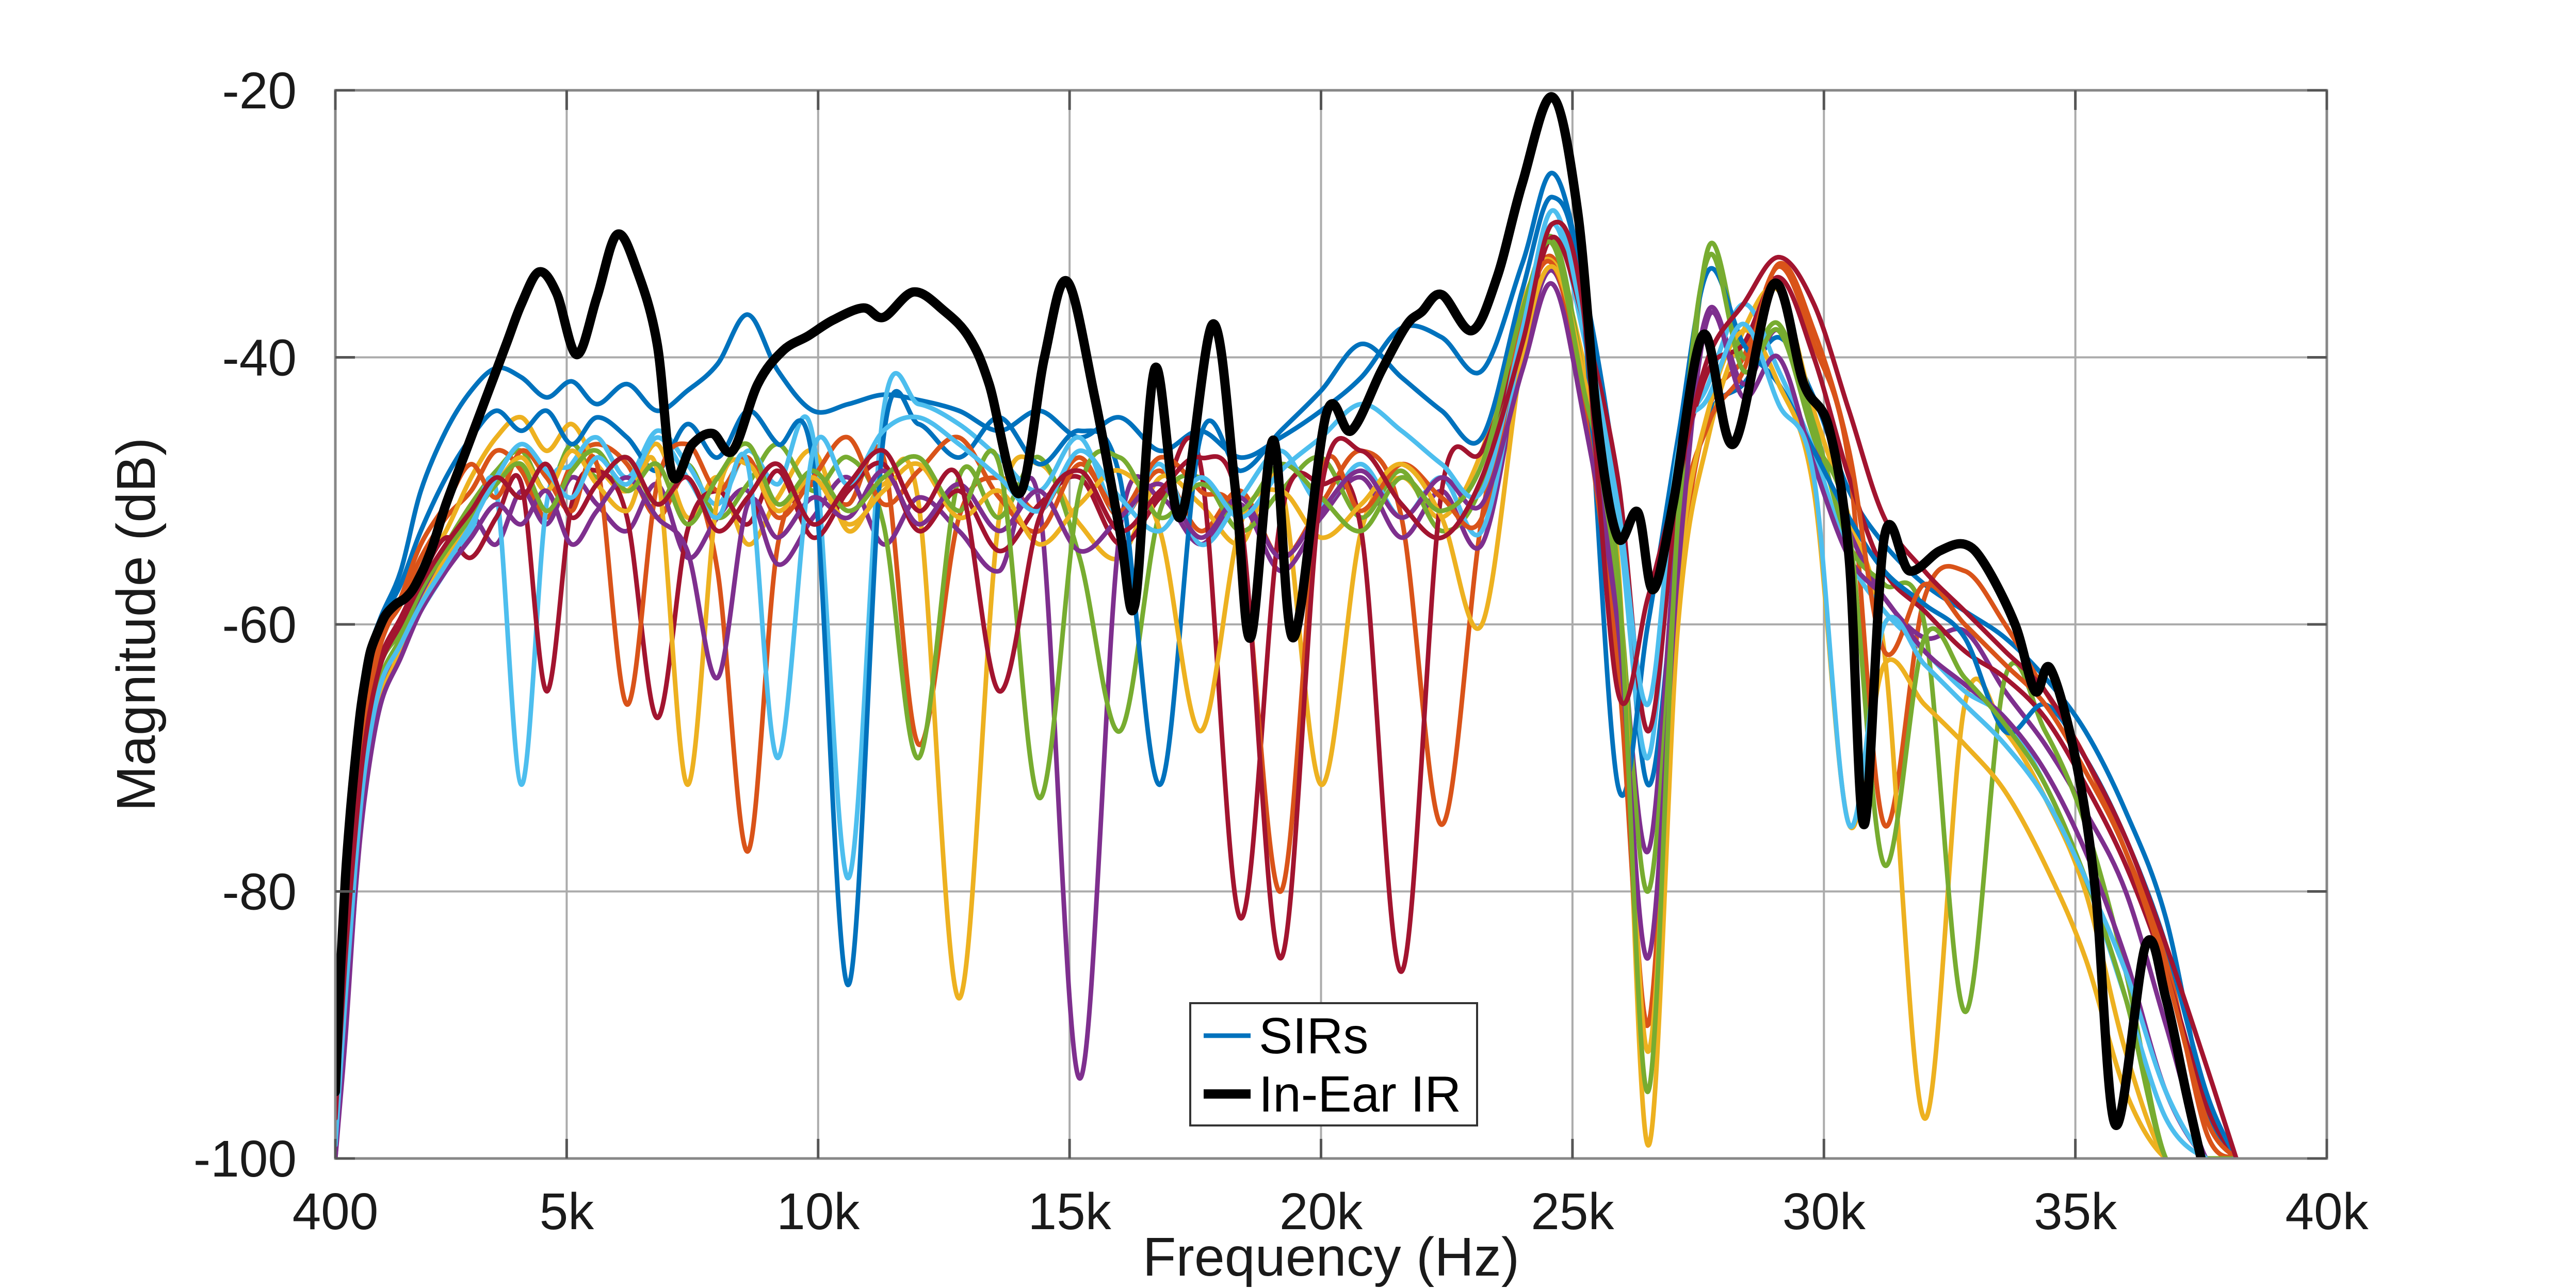  I want to click on x-axis-title: Frequency (Hz), so click(1331, 1257).